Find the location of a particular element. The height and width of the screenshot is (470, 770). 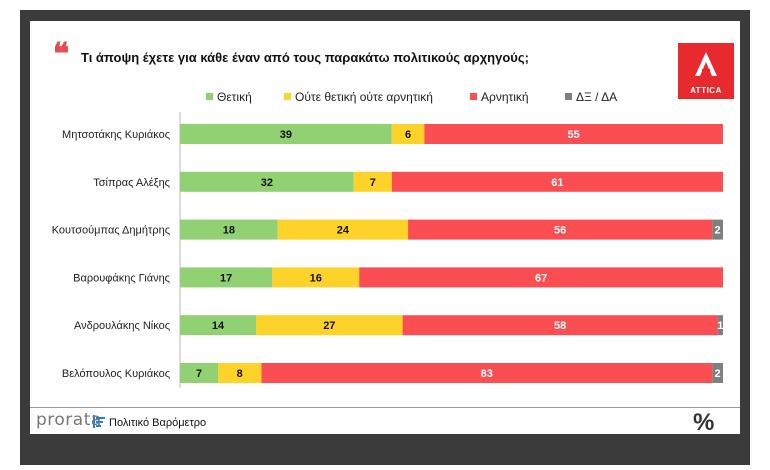

category-label: Μητσοτάκης Κυριάκος is located at coordinates (116, 135).